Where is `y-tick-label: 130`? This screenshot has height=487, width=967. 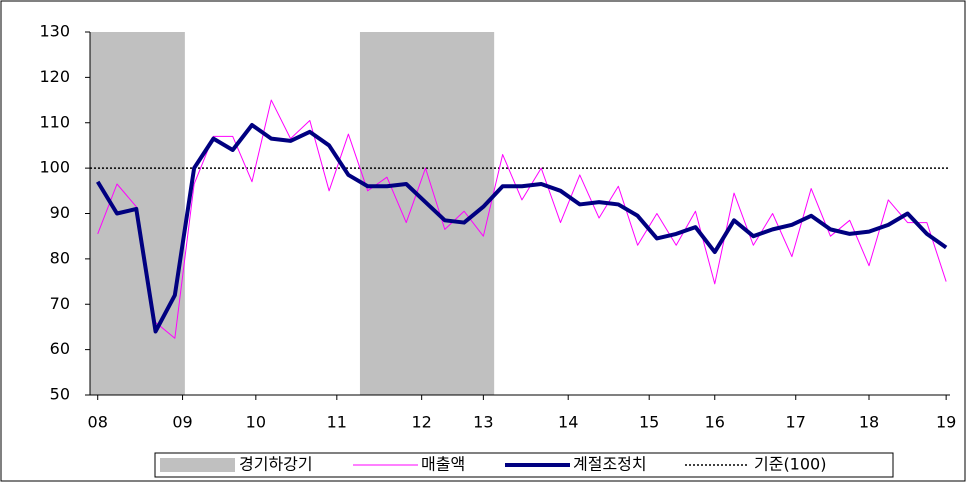
y-tick-label: 130 is located at coordinates (54, 31).